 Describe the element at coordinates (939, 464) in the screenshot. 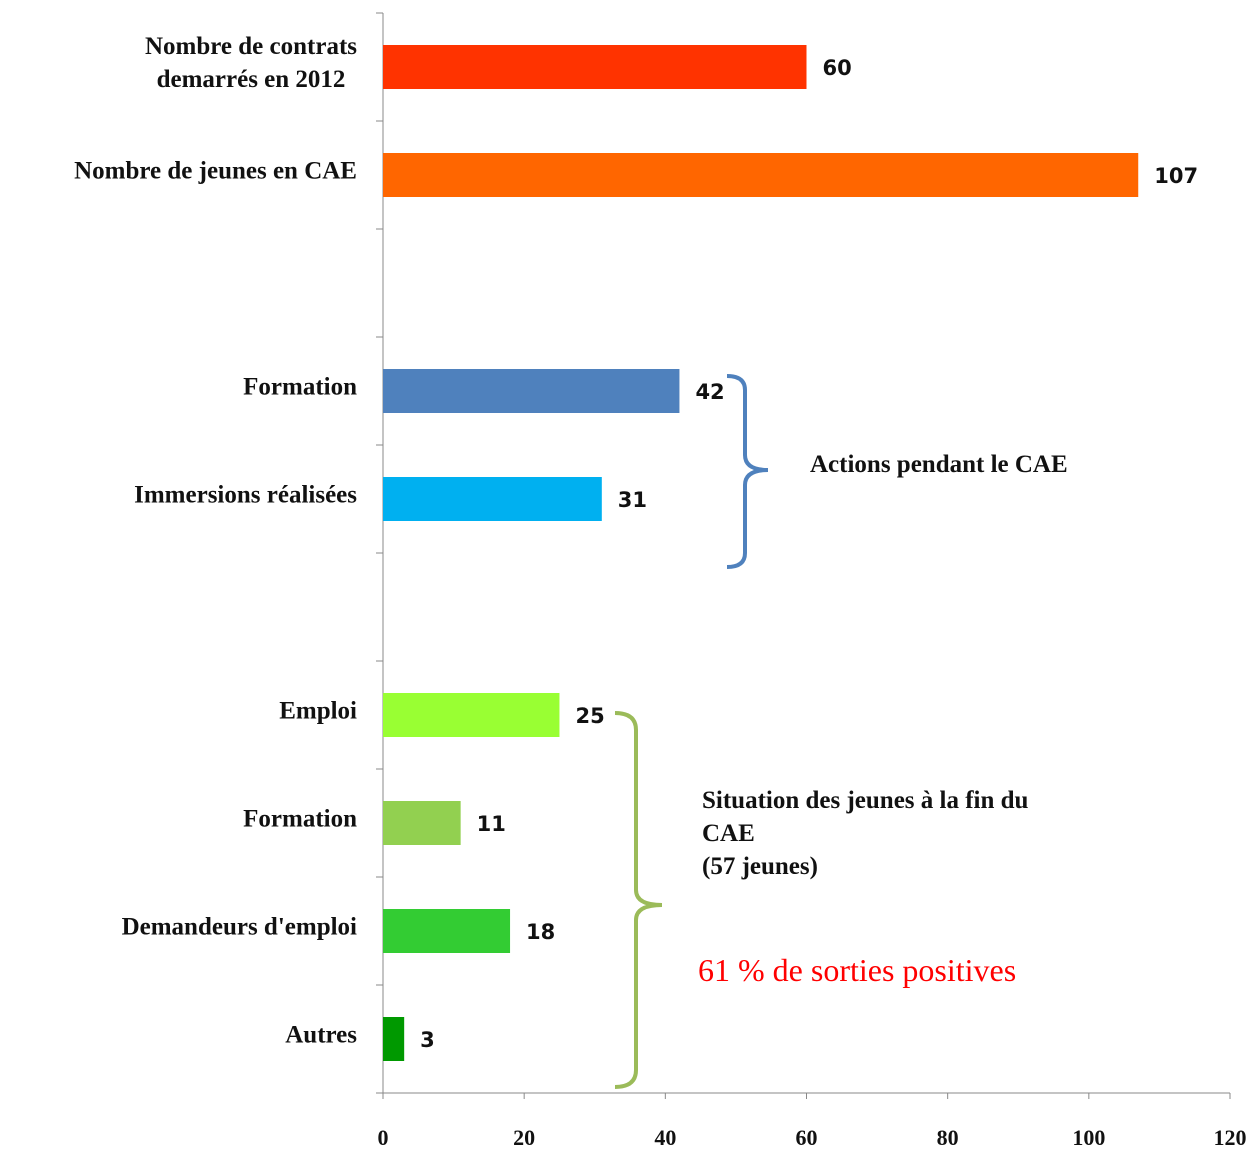

I see `annotation: Actions pendant le CAE` at that location.